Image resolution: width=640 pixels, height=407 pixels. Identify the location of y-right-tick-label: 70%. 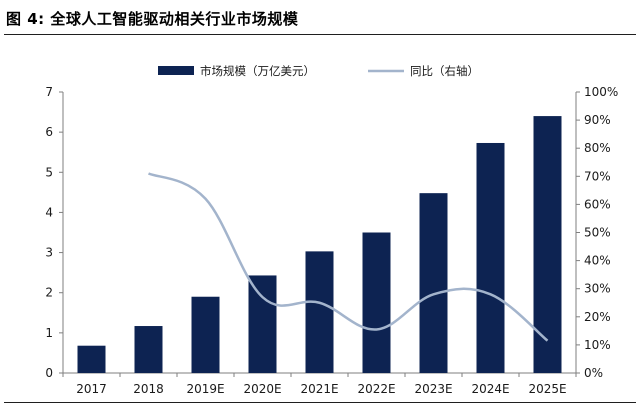
(597, 176).